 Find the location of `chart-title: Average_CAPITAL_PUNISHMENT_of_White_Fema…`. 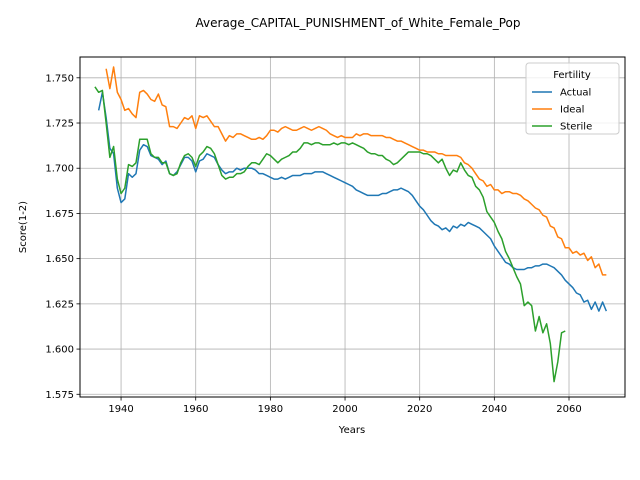

chart-title: Average_CAPITAL_PUNISHMENT_of_White_Fema… is located at coordinates (358, 23).